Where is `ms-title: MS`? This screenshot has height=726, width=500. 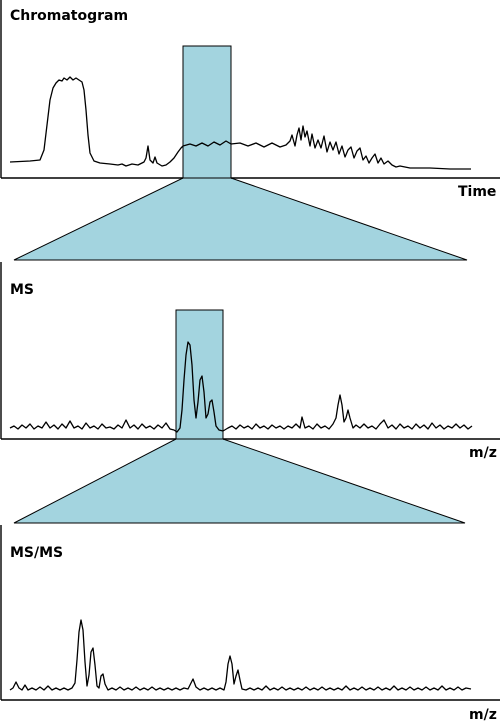 ms-title: MS is located at coordinates (22, 290).